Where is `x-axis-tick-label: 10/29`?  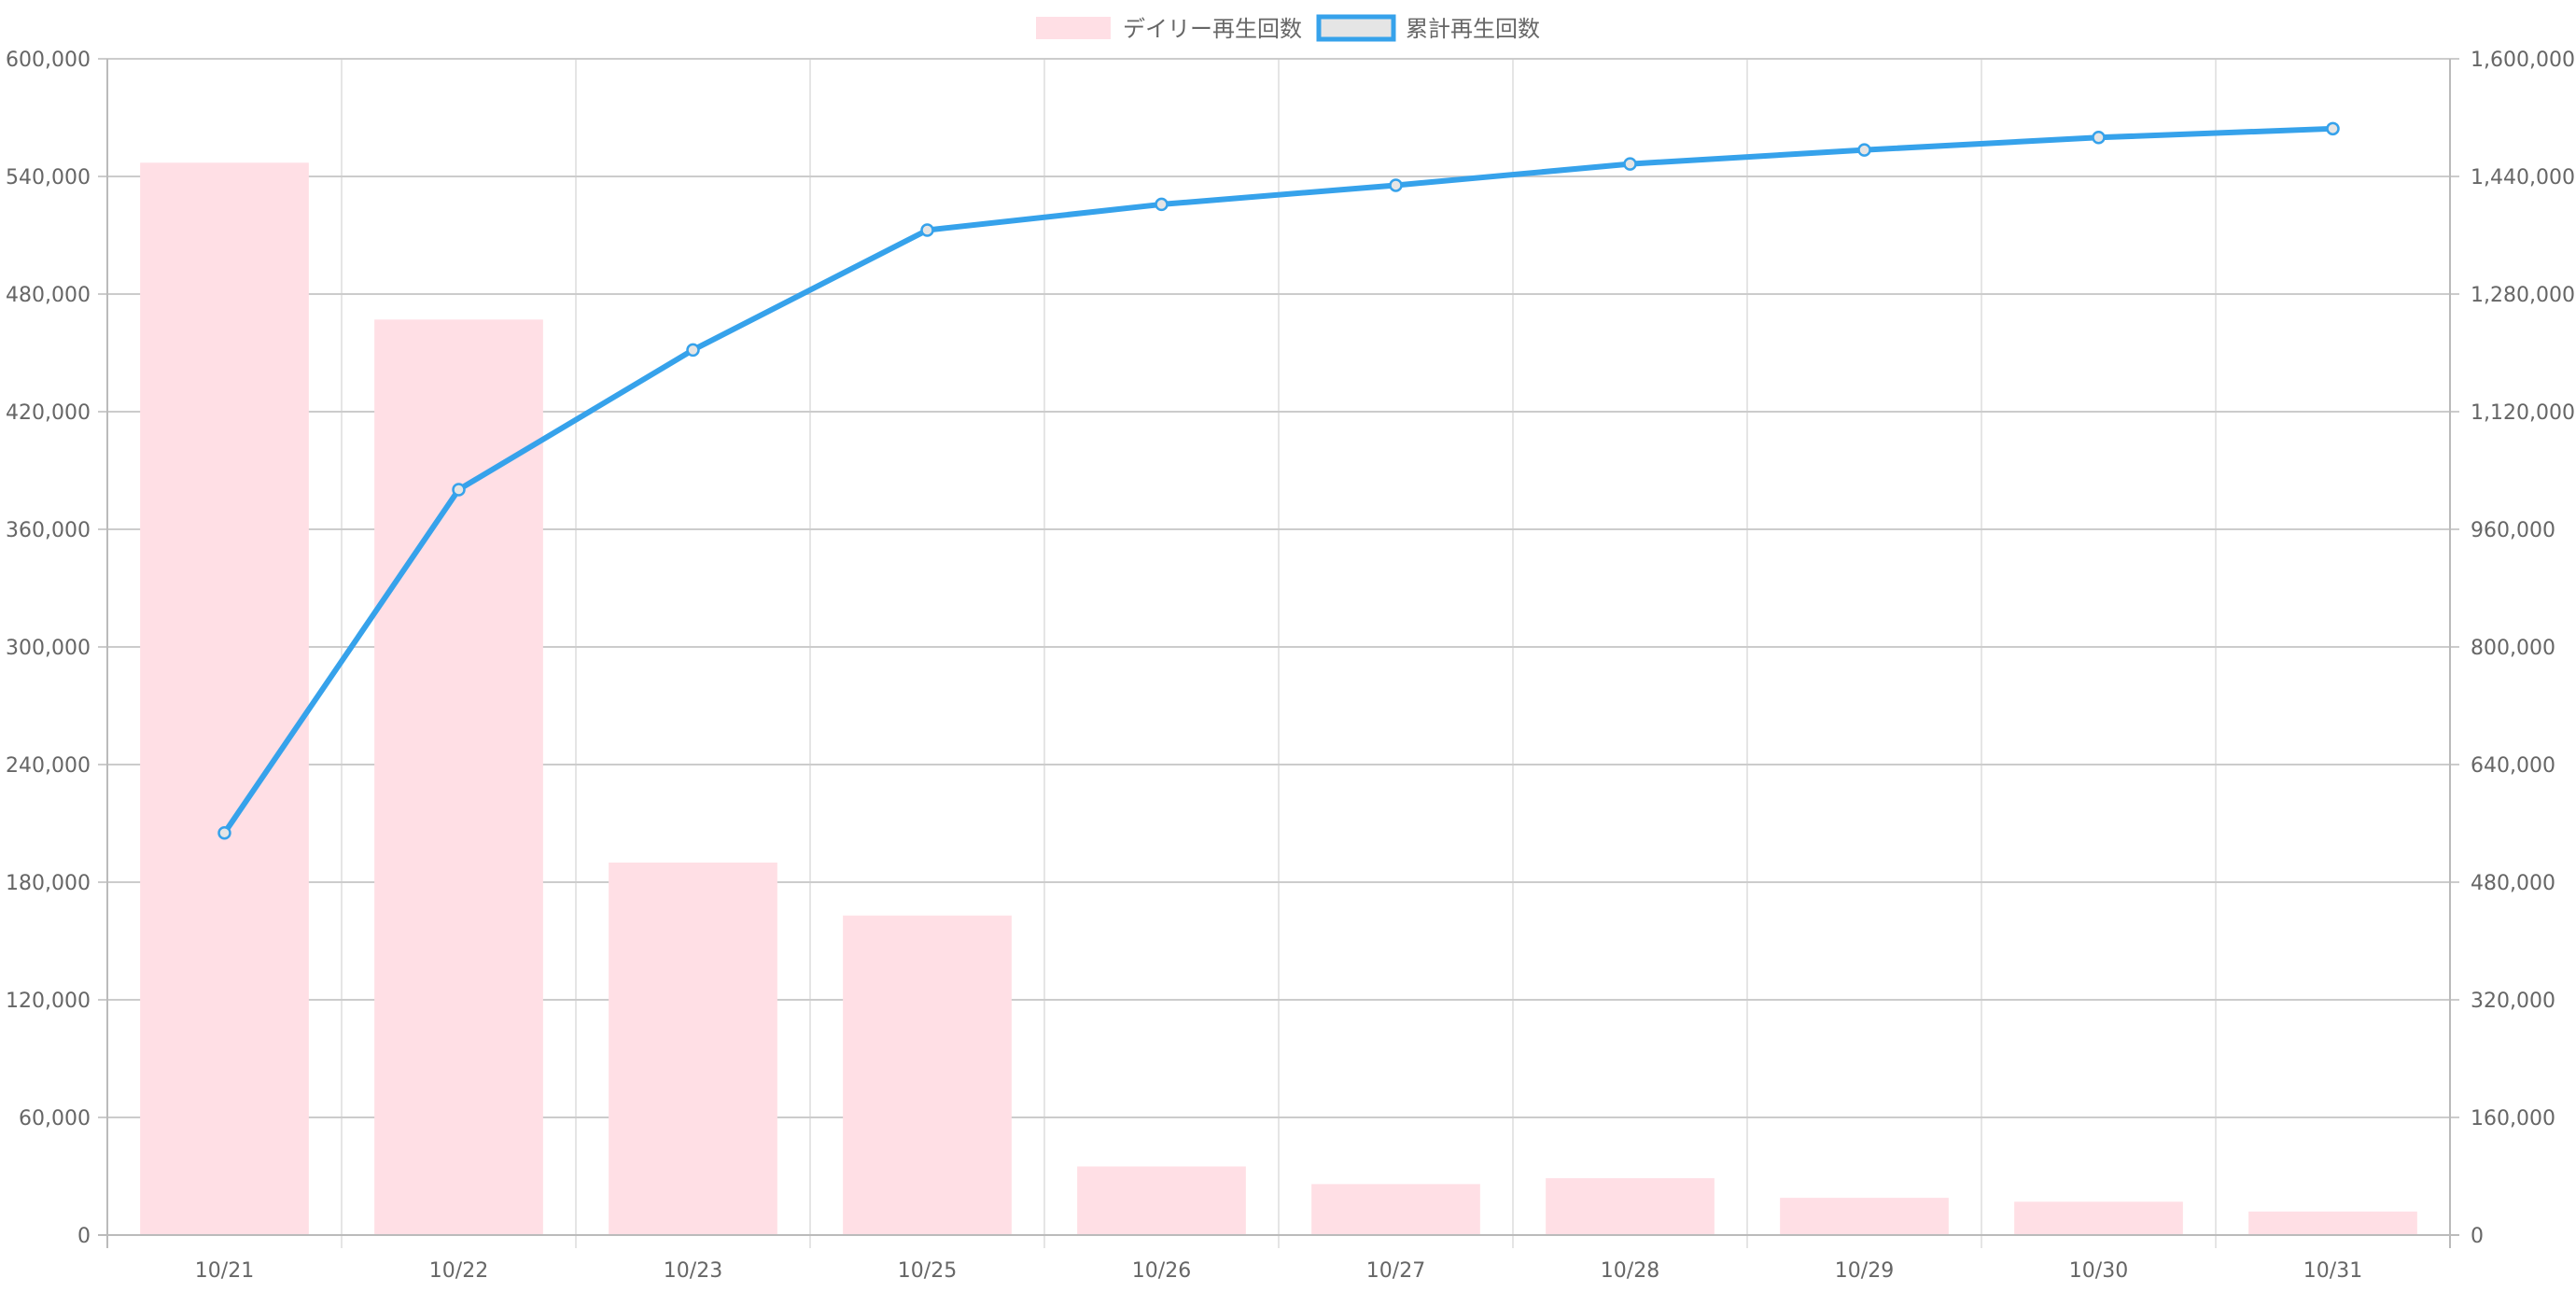
x-axis-tick-label: 10/29 is located at coordinates (1864, 1271).